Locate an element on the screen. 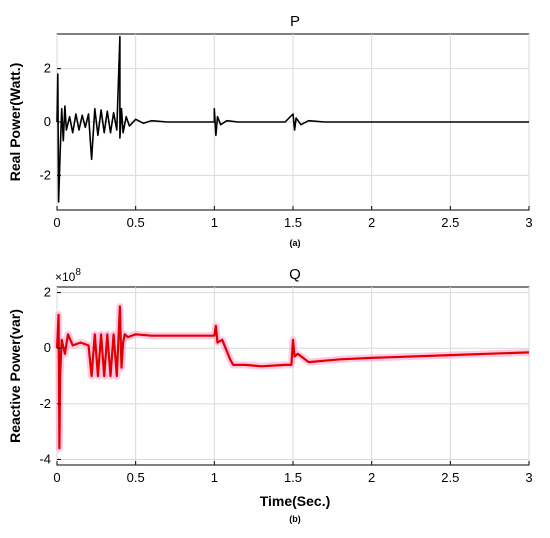  x-tick-label-p-1: 0.5 is located at coordinates (136, 222).